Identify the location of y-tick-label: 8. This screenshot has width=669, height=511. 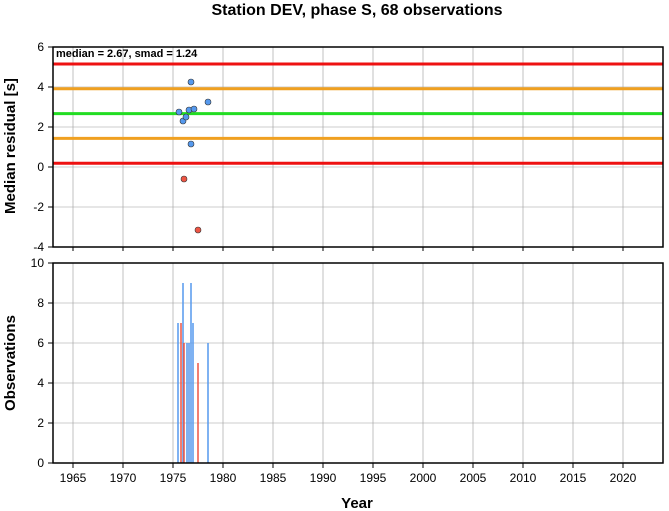
(40, 303).